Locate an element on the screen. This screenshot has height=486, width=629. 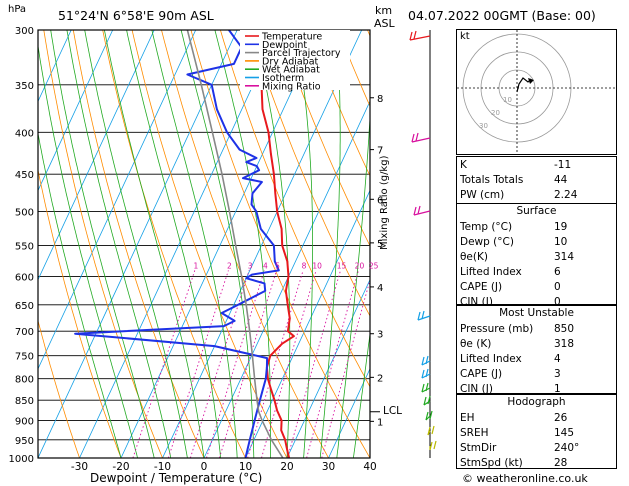
index-value: 10 is located at coordinates (561, 241).